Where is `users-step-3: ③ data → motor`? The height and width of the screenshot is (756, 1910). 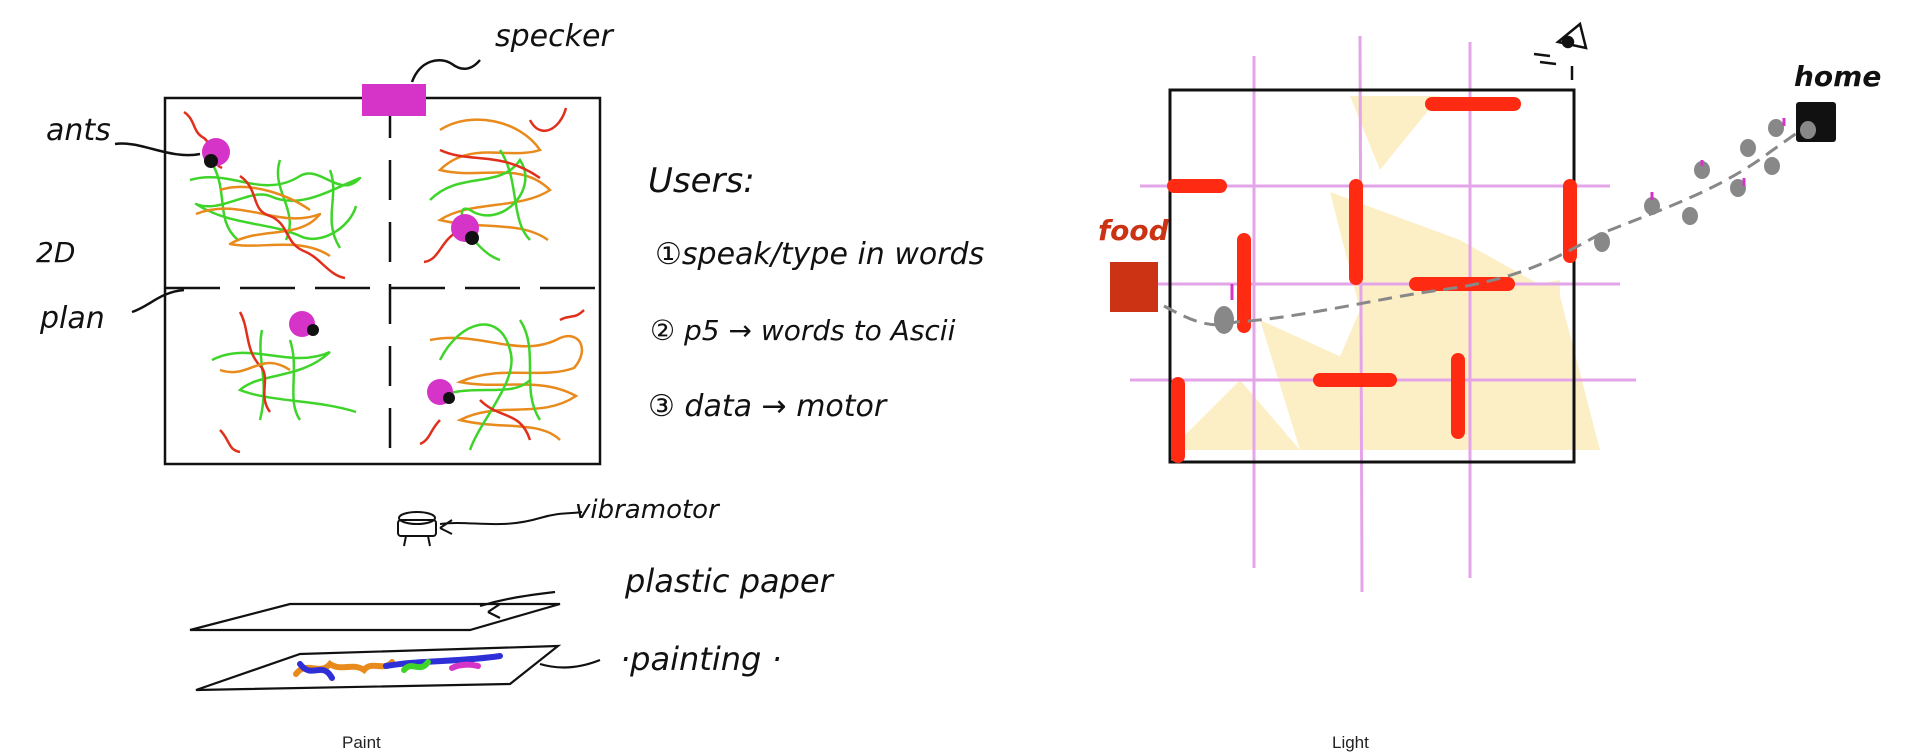
users-step-3: ③ data → motor is located at coordinates (768, 406).